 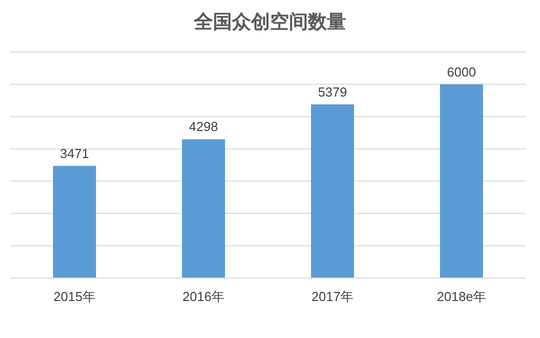 I want to click on x-tick-label: 2016年, so click(x=203, y=296).